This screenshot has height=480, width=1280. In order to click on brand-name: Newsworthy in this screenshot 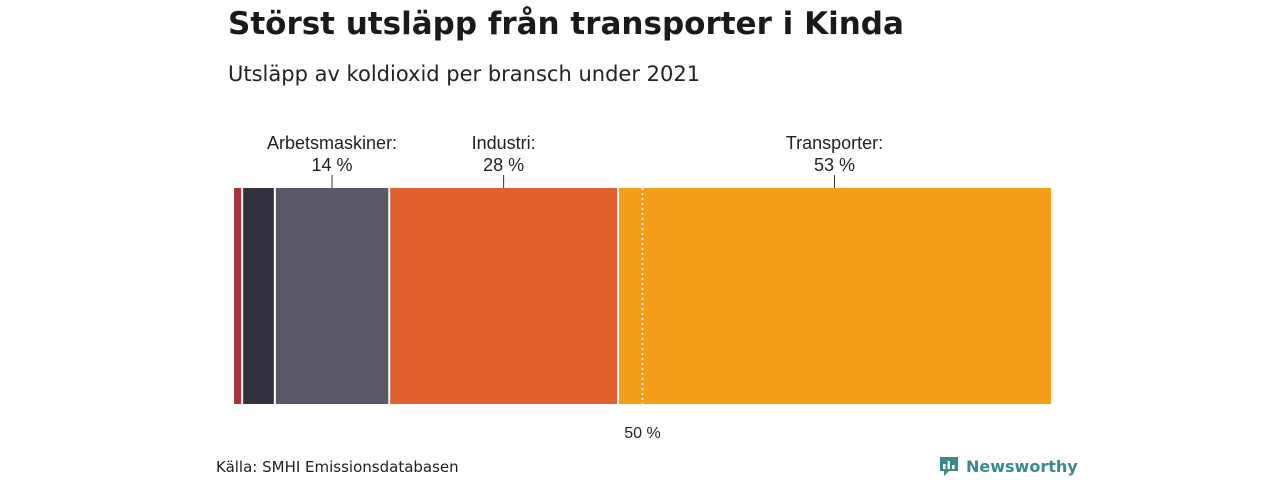, I will do `click(1022, 466)`.